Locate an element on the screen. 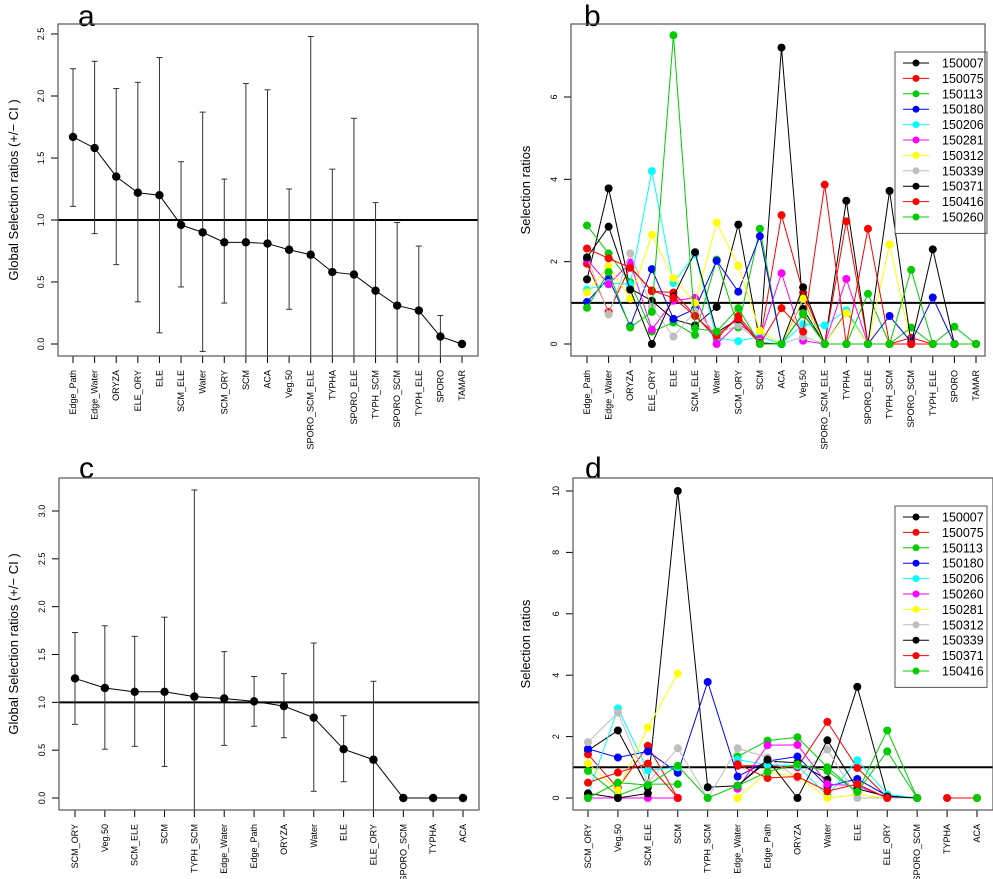 This screenshot has width=993, height=879. y-tick-label: 4 is located at coordinates (554, 179).